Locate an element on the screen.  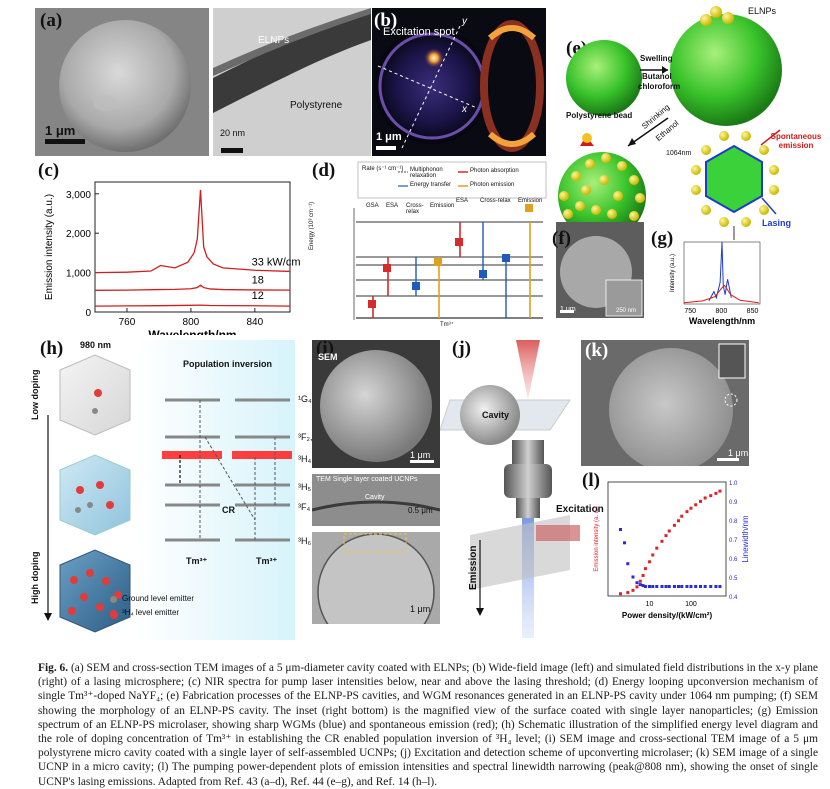
panel-g-label: (g) is located at coordinates (662, 238).